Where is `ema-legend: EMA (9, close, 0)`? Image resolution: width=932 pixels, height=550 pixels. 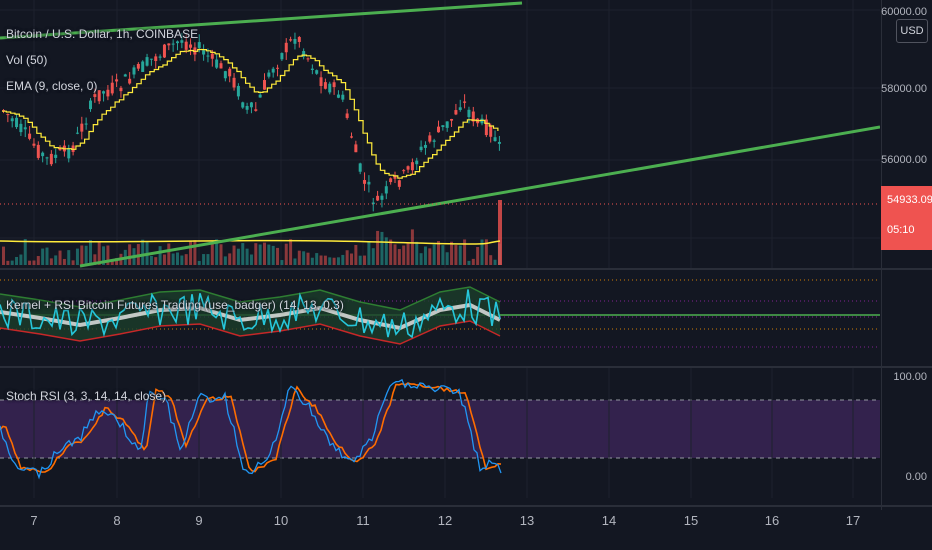 ema-legend: EMA (9, close, 0) is located at coordinates (52, 86).